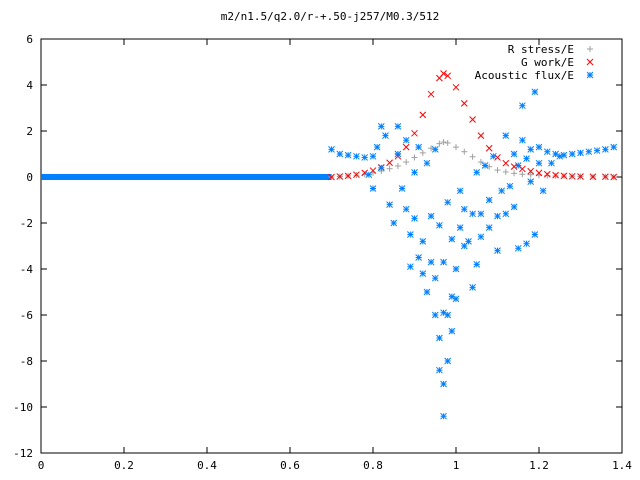 This screenshot has width=640, height=480. Describe the element at coordinates (186, 177) in the screenshot. I see `baseline-group` at that location.